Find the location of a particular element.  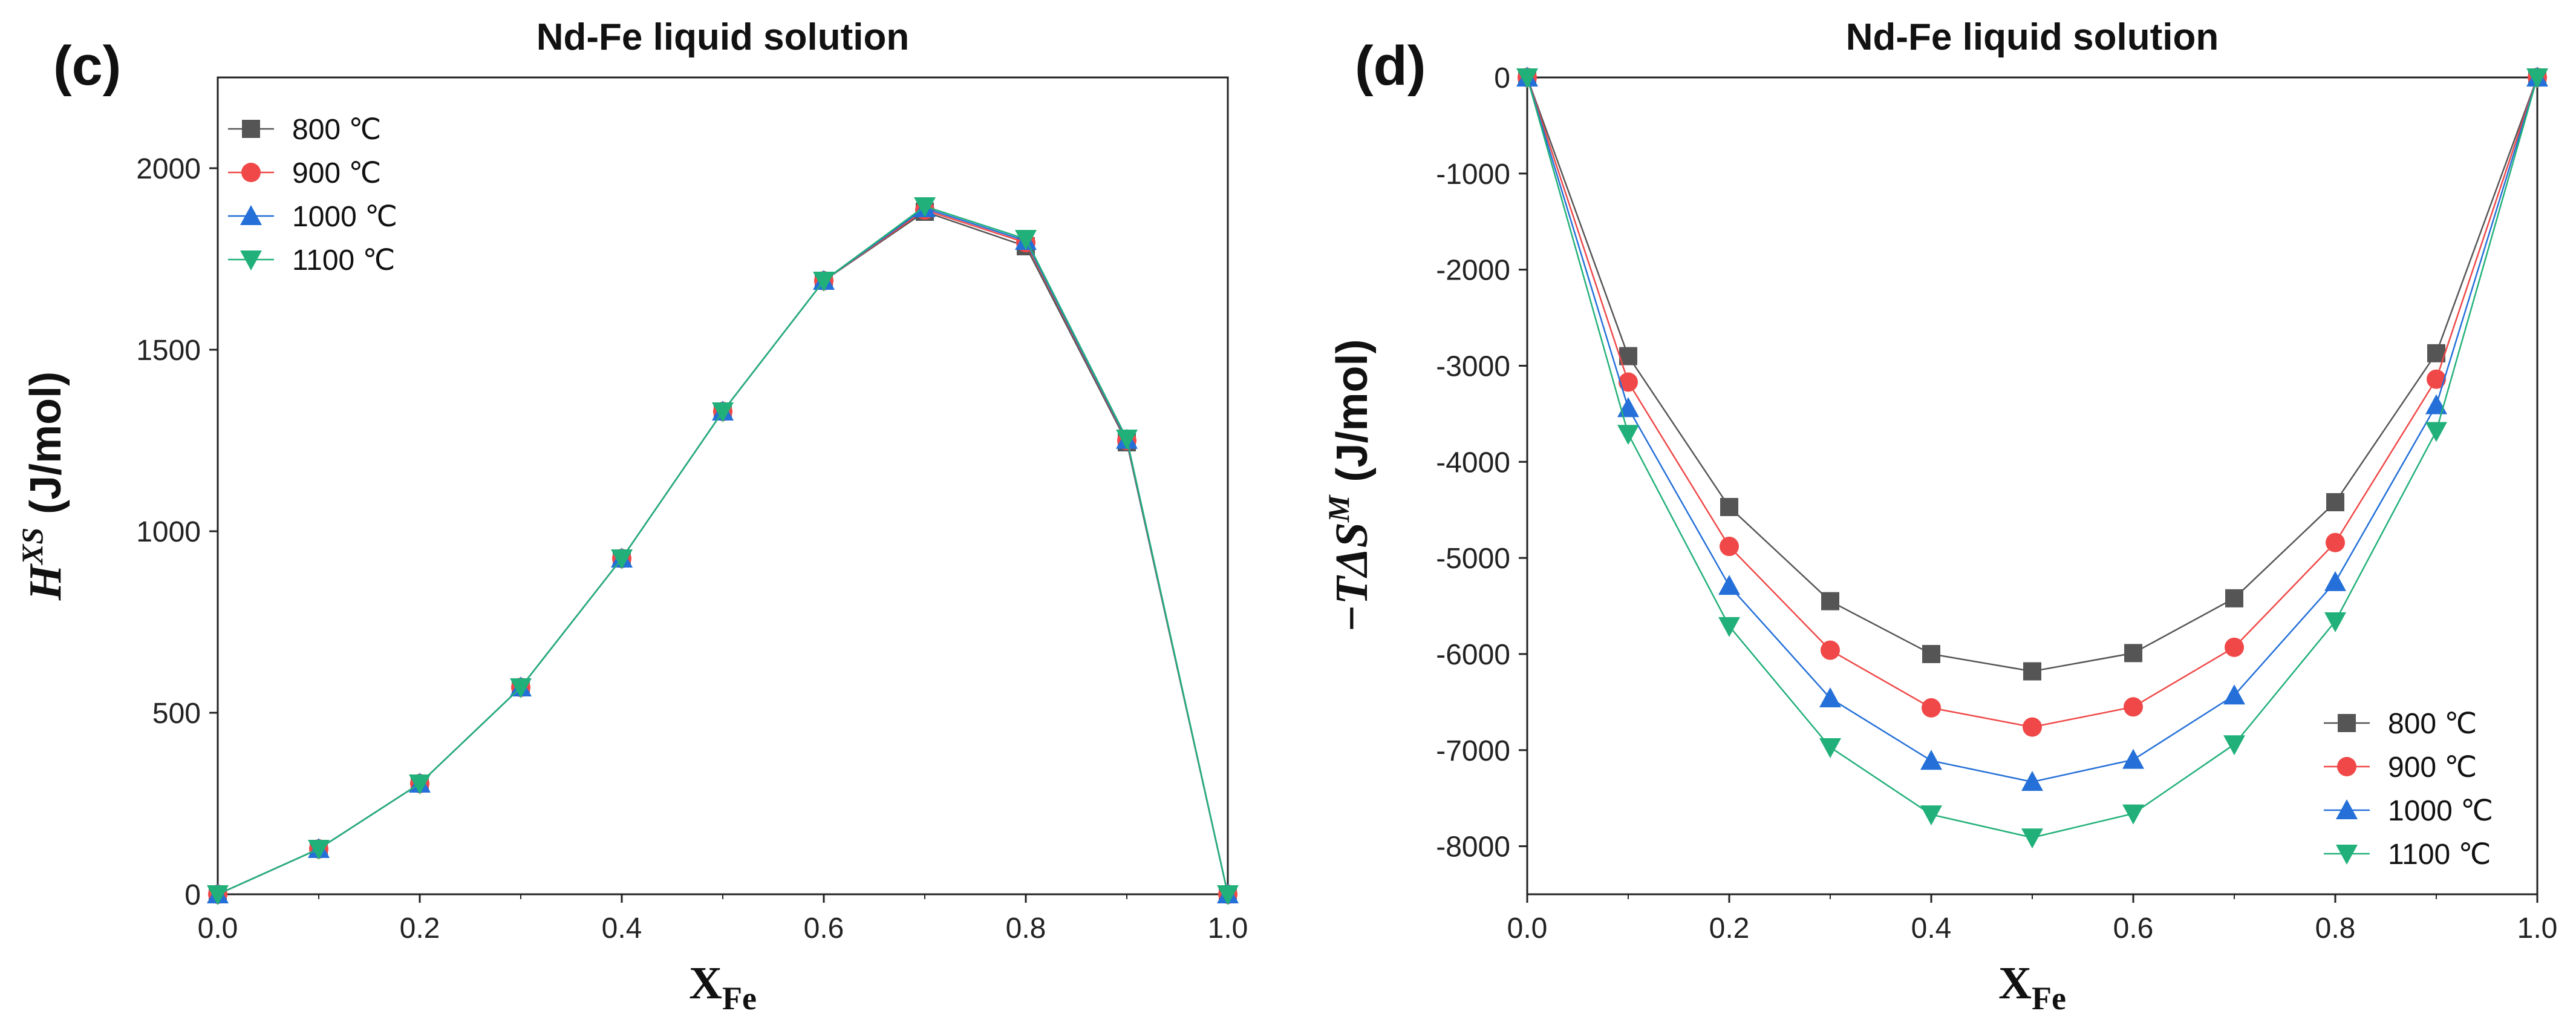

y-axis-label: HXS(J/mol) is located at coordinates (43, 486).